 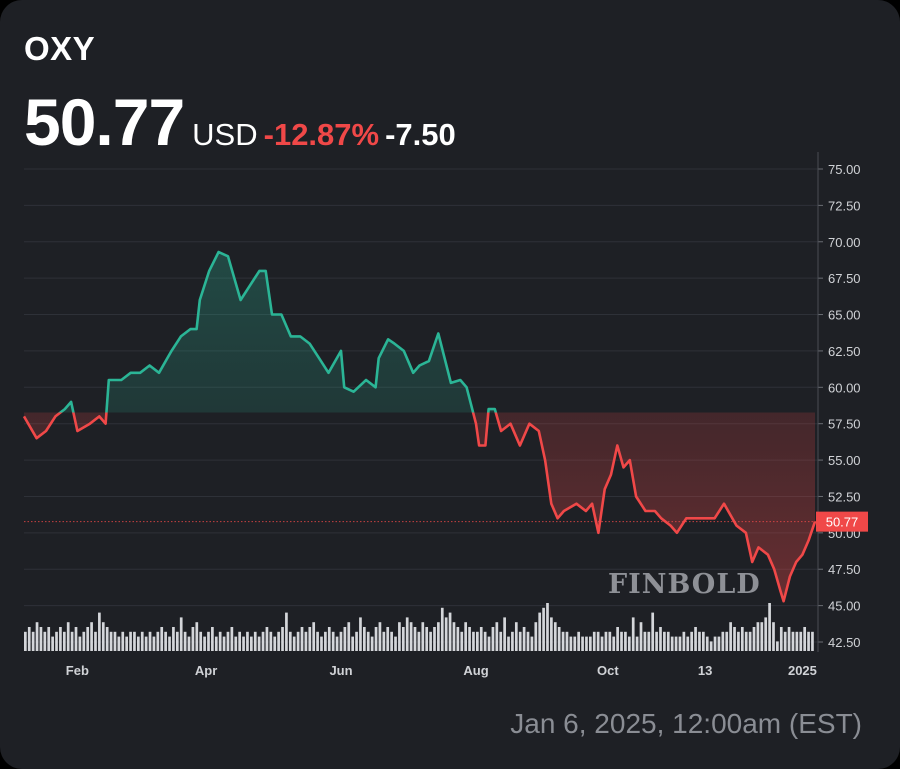 I want to click on last-price-label: 50.77, so click(x=842, y=522).